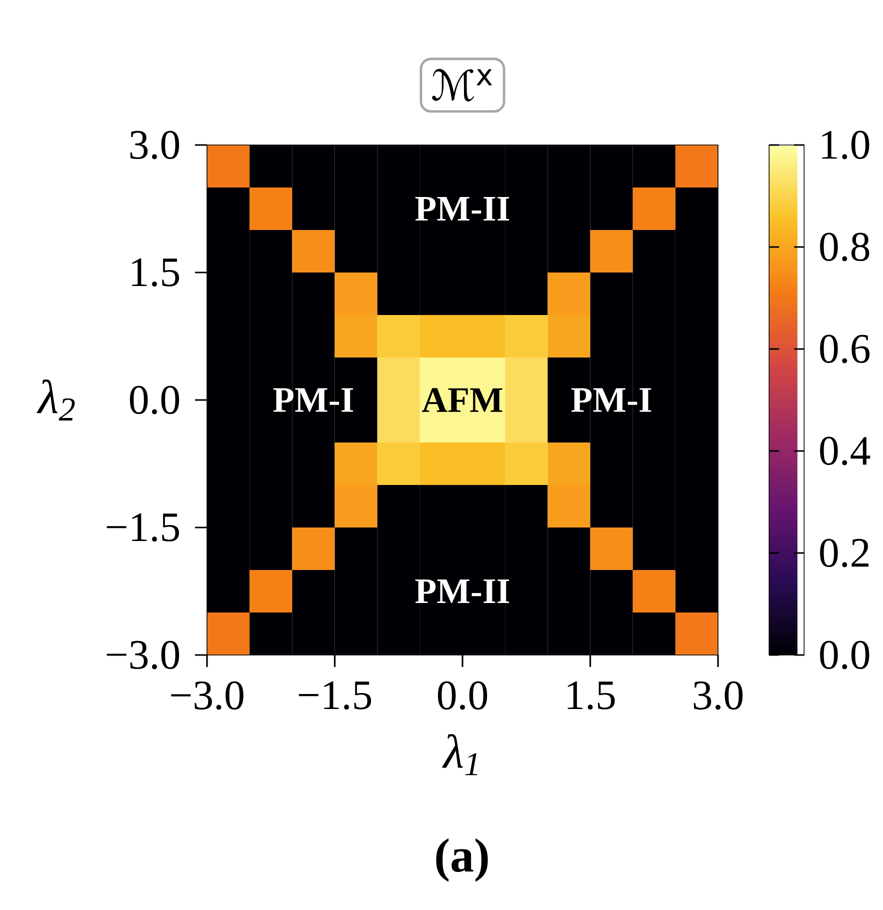 The height and width of the screenshot is (910, 883). I want to click on y-tick-label: 3.0, so click(155, 145).